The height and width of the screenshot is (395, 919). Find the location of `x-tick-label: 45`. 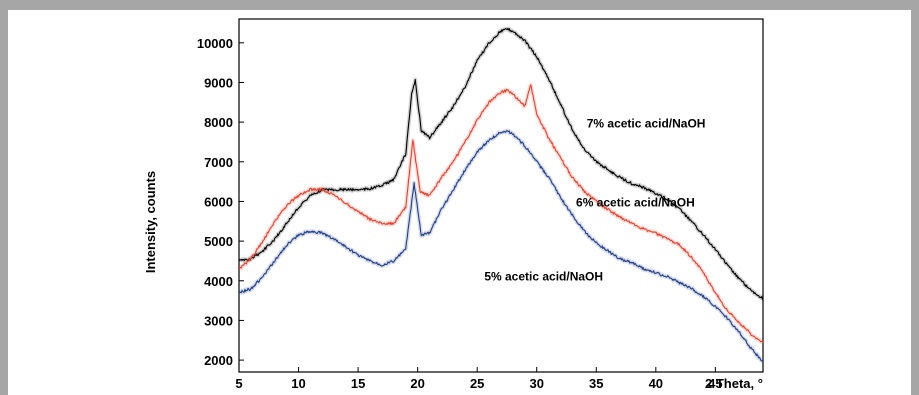

x-tick-label: 45 is located at coordinates (715, 383).